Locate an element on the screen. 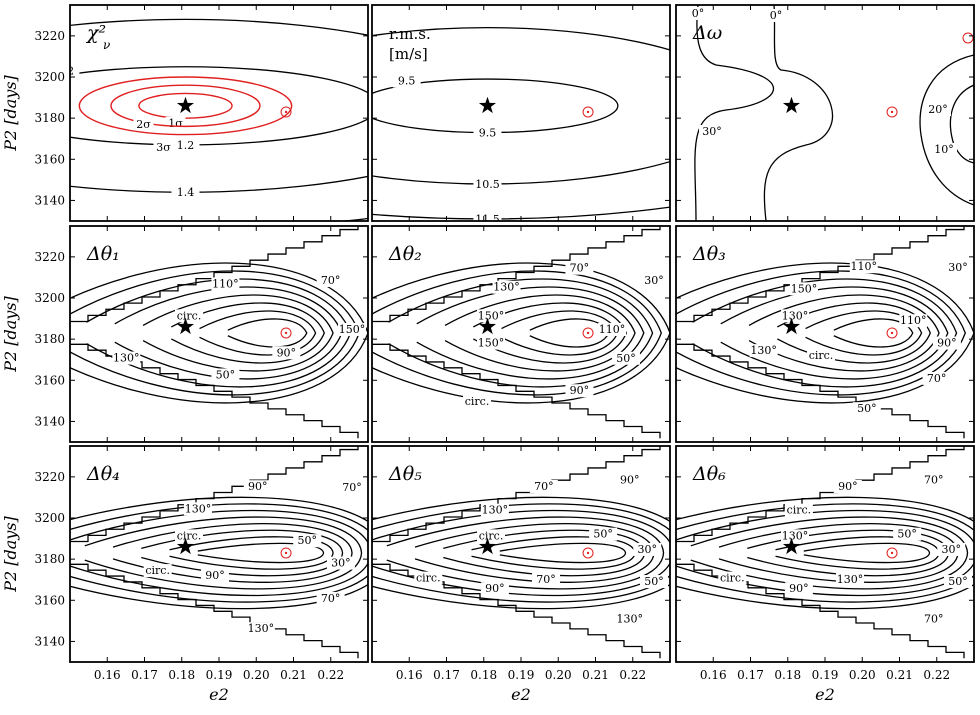  contour-label: 10° is located at coordinates (944, 149).